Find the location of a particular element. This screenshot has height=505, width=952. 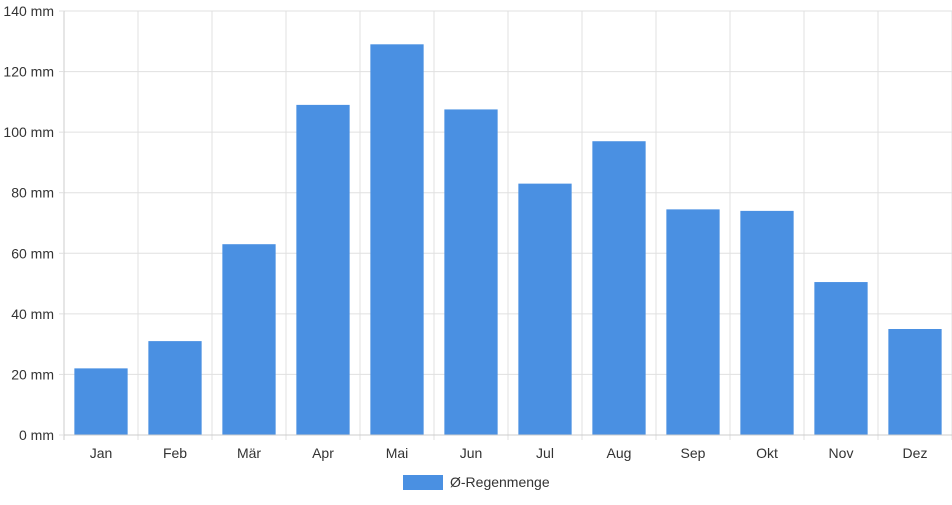

y-tick-label: 120 mm is located at coordinates (28, 72).